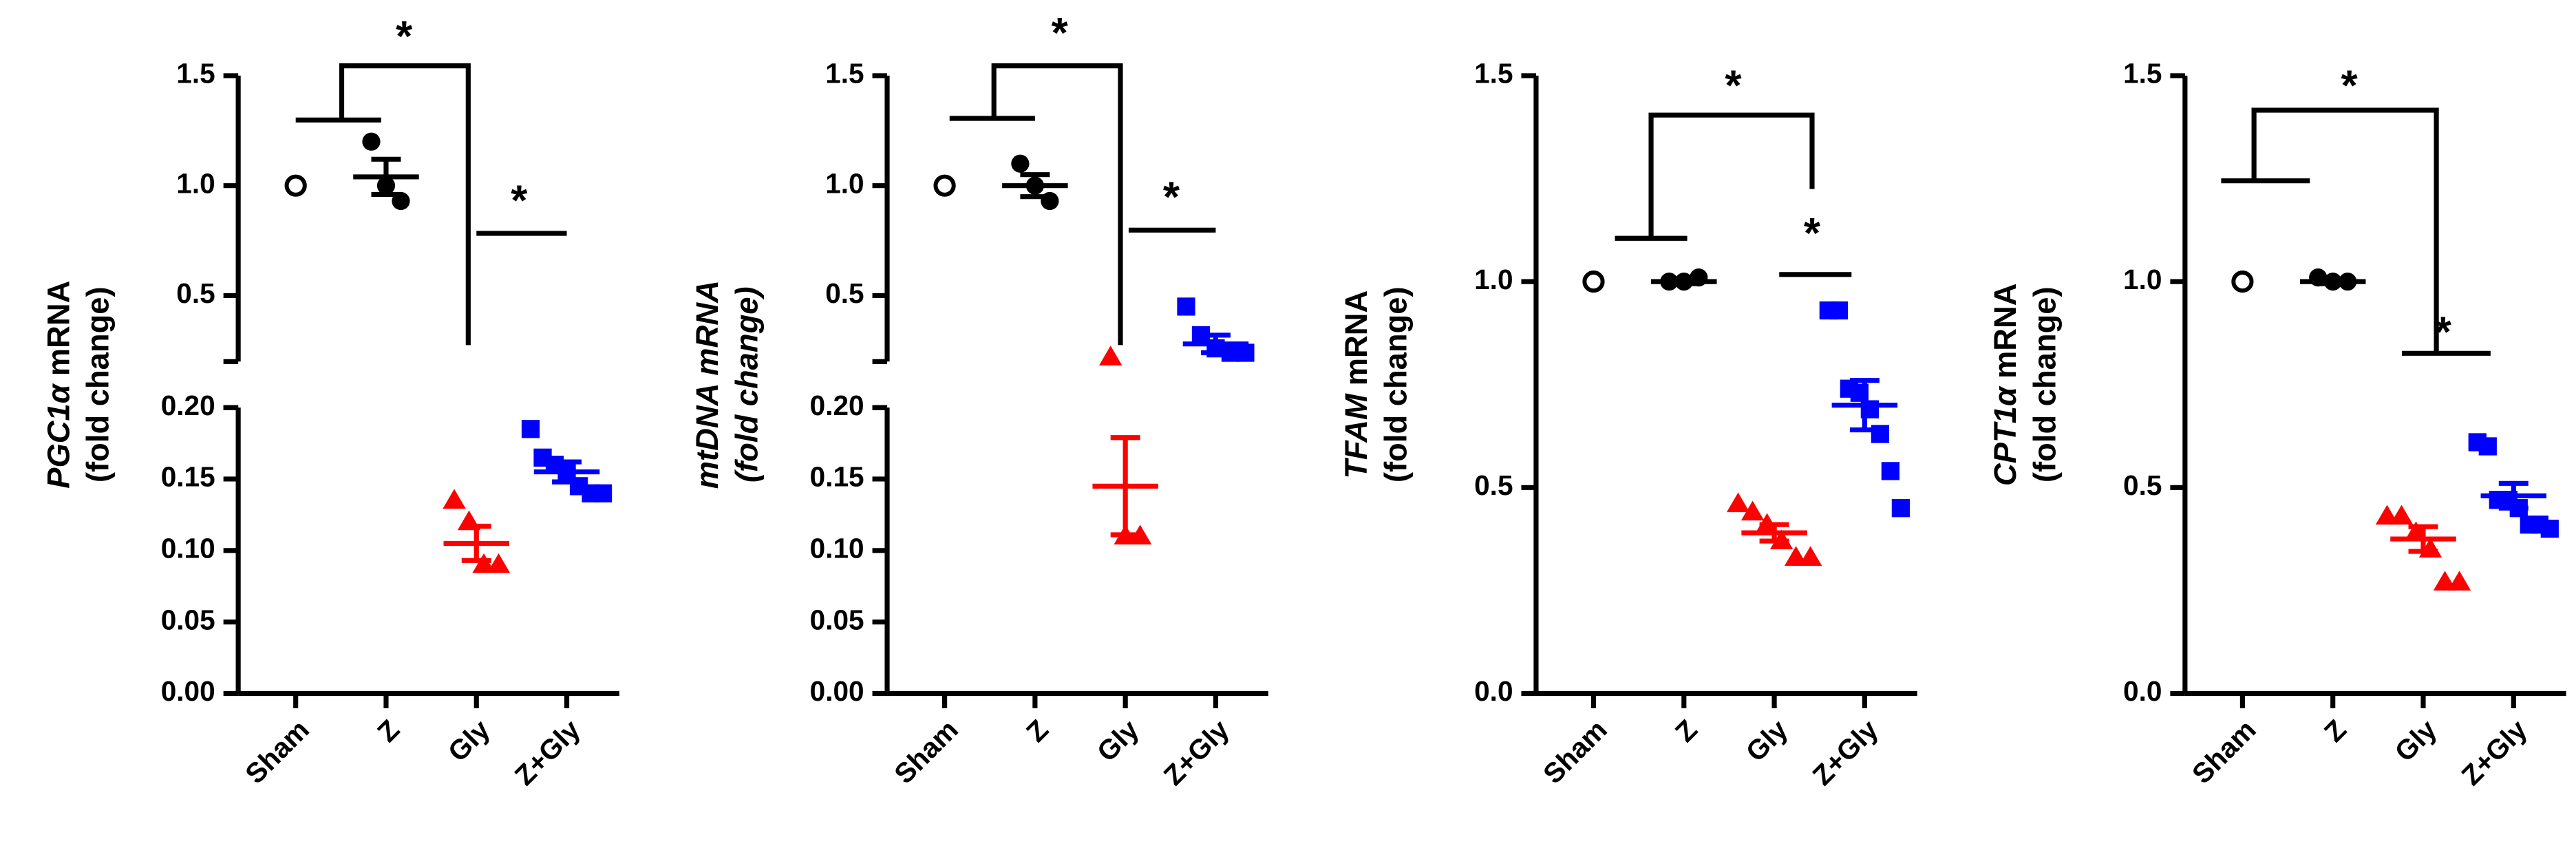  What do you see at coordinates (1356, 436) in the screenshot?
I see `y-axis-label-part: TFAM` at bounding box center [1356, 436].